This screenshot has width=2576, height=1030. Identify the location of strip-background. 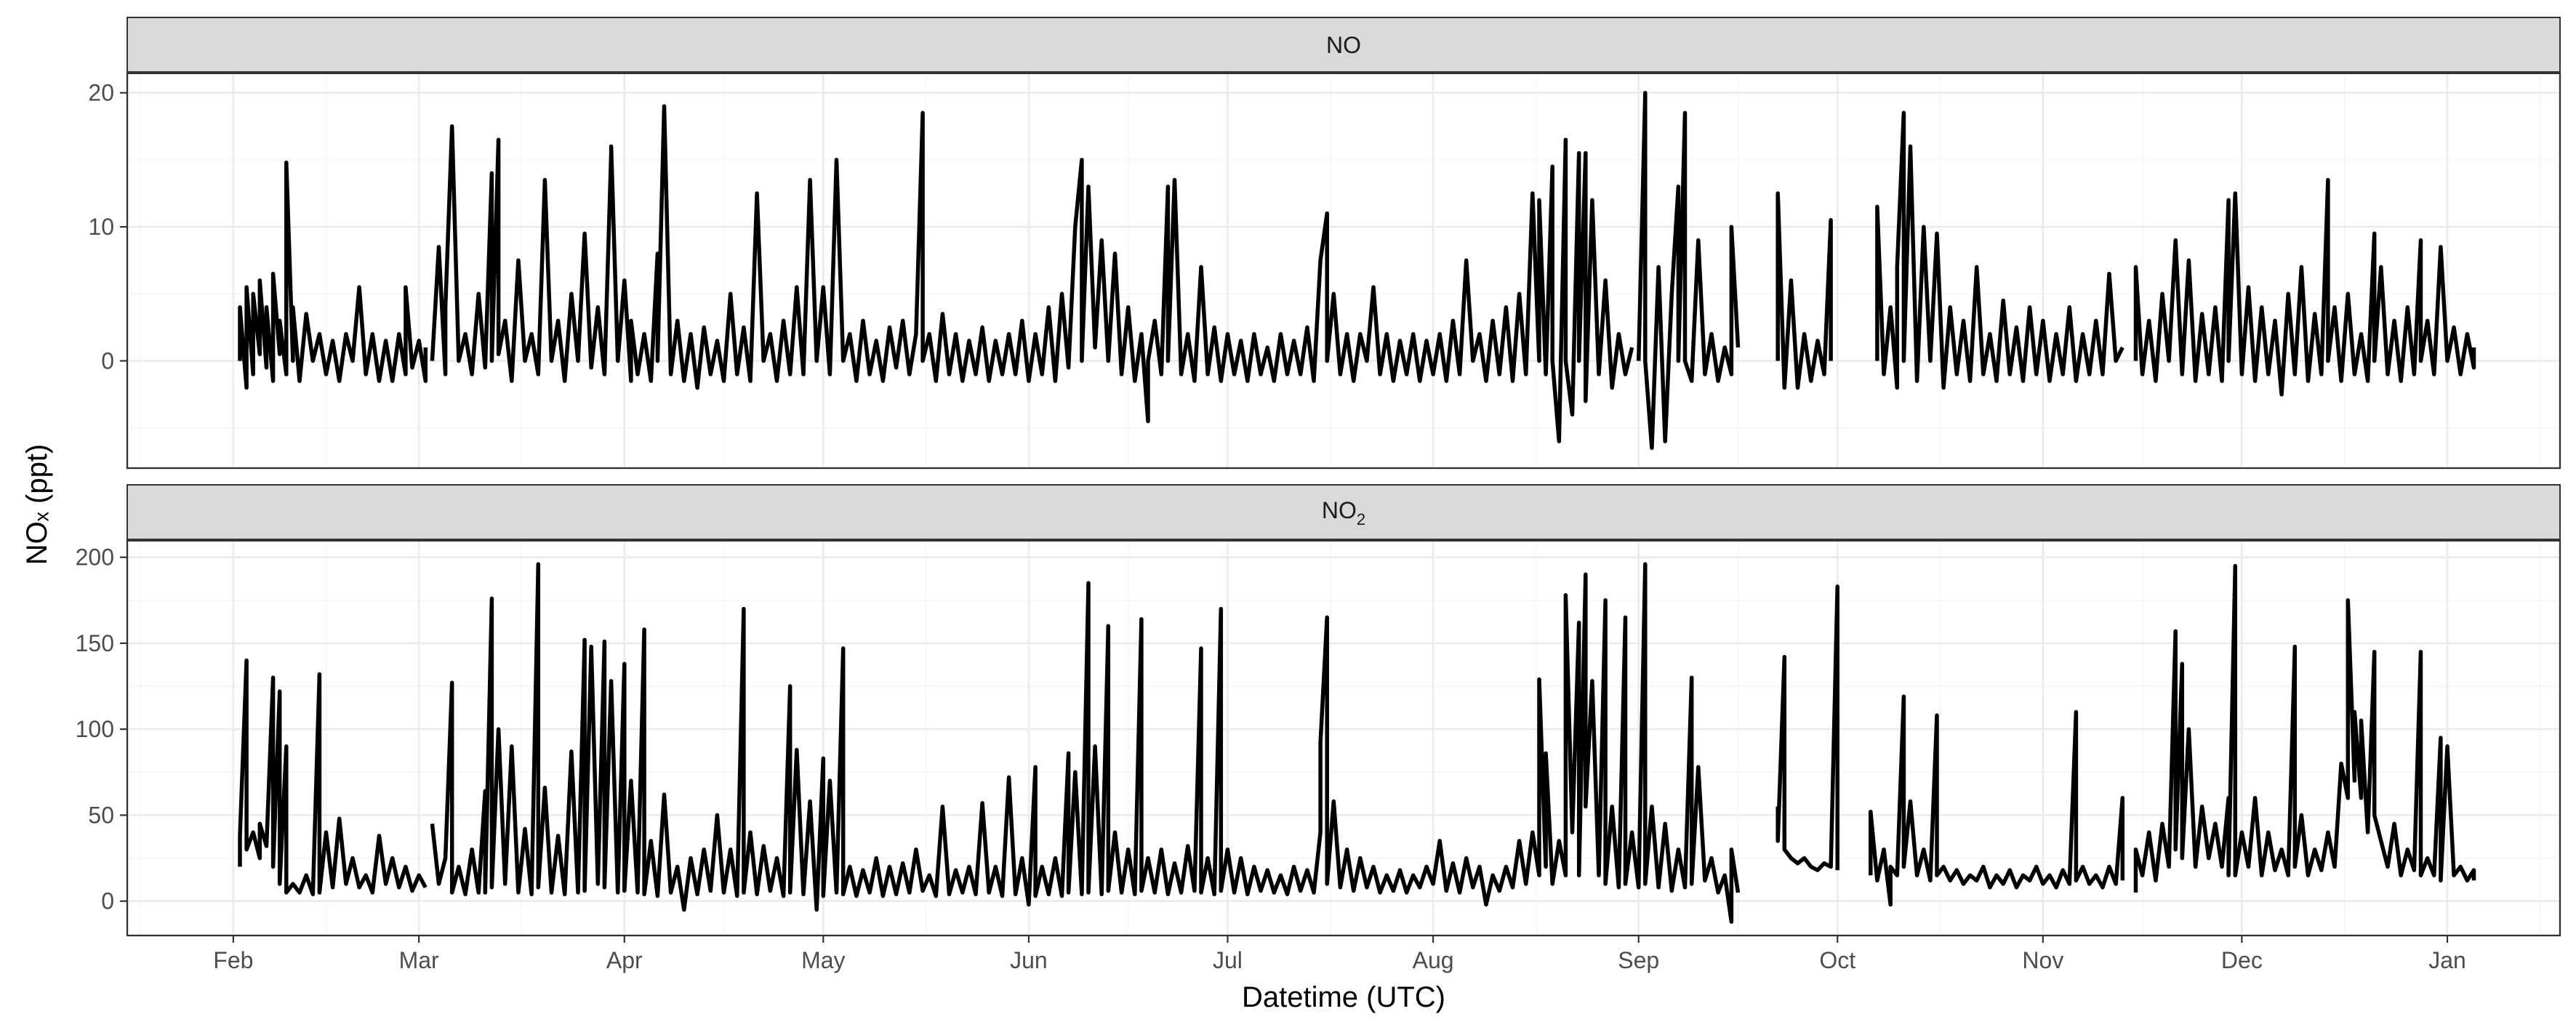
(1344, 512).